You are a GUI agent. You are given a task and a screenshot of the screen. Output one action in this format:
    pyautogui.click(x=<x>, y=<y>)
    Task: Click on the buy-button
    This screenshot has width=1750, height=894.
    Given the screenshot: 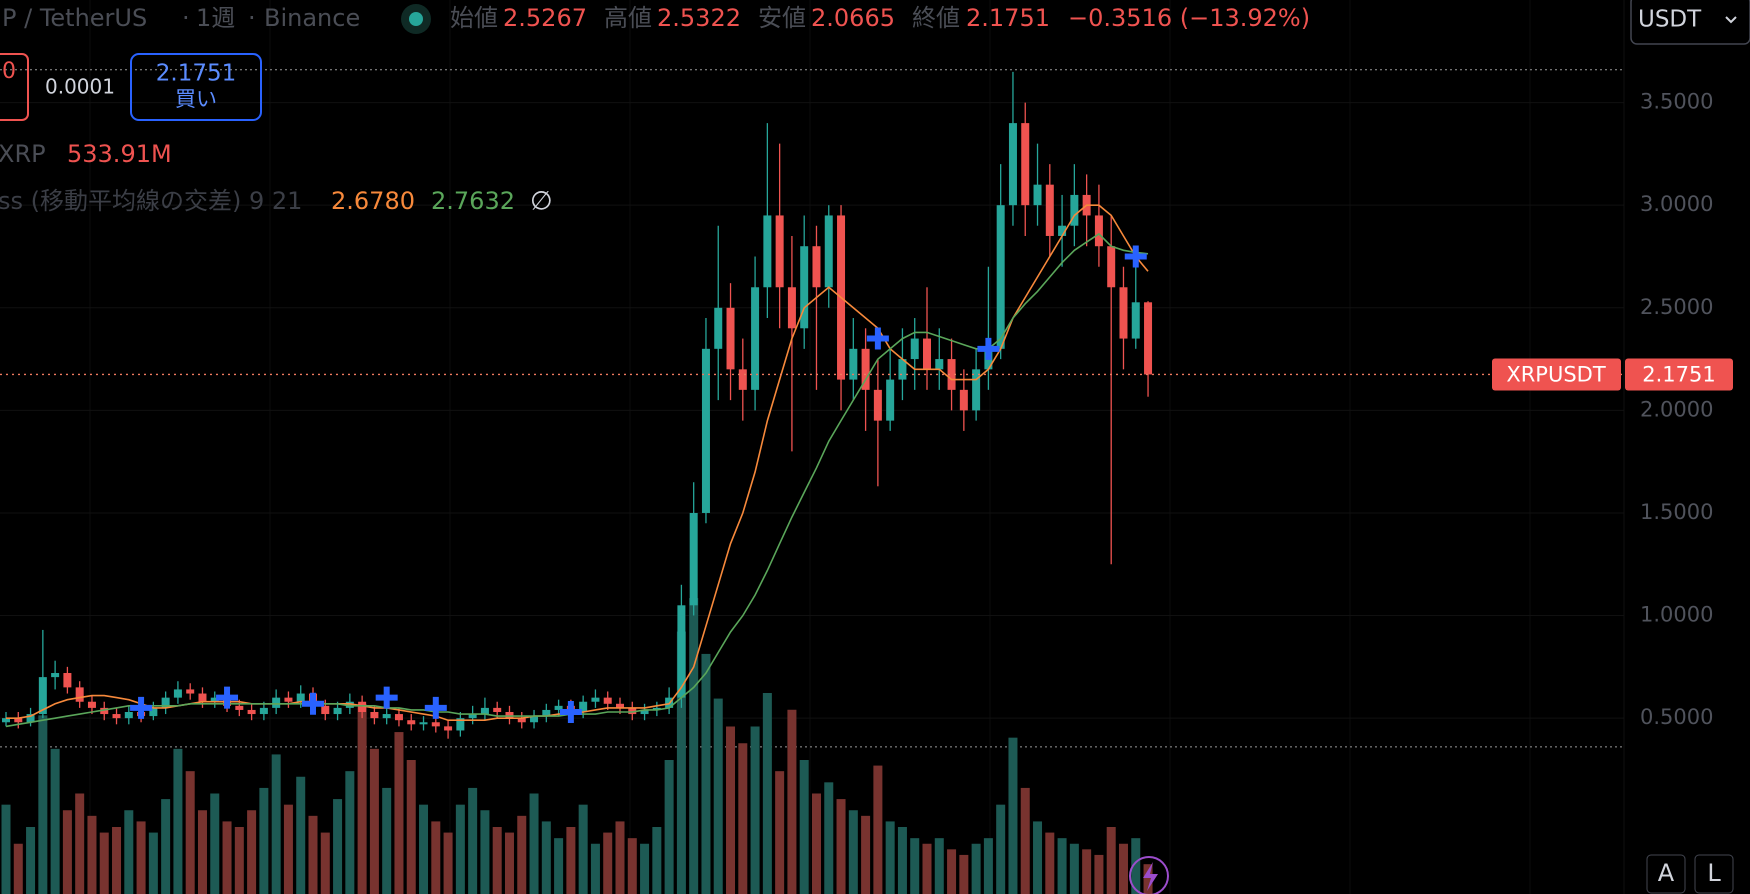 What is the action you would take?
    pyautogui.click(x=196, y=87)
    